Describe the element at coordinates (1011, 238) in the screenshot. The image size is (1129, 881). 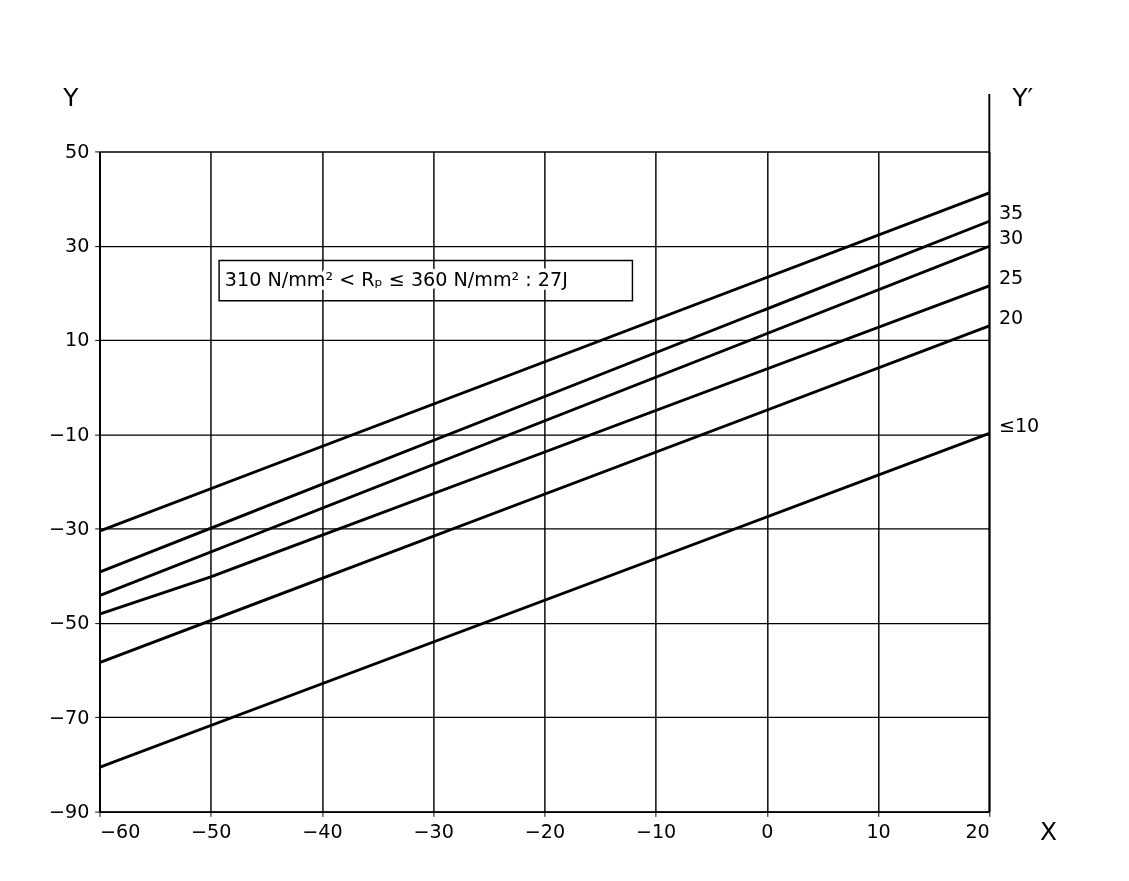
I see `series-label: 30` at that location.